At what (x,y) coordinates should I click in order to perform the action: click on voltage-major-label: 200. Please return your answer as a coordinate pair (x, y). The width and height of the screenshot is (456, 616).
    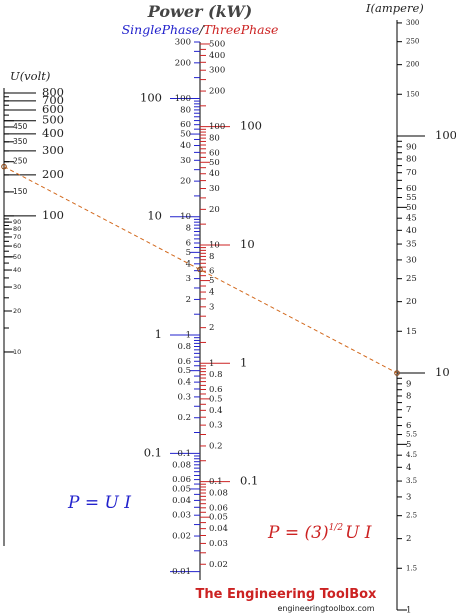
    Looking at the image, I should click on (53, 174).